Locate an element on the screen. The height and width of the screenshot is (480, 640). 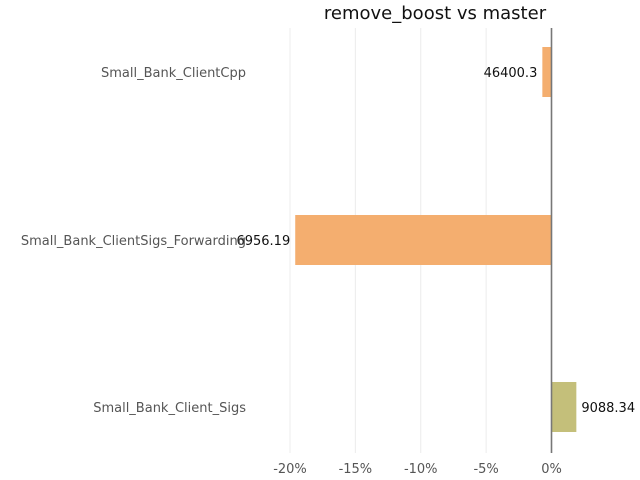
category-label: Small_Bank_ClientSigs_Forwarding is located at coordinates (133, 241).